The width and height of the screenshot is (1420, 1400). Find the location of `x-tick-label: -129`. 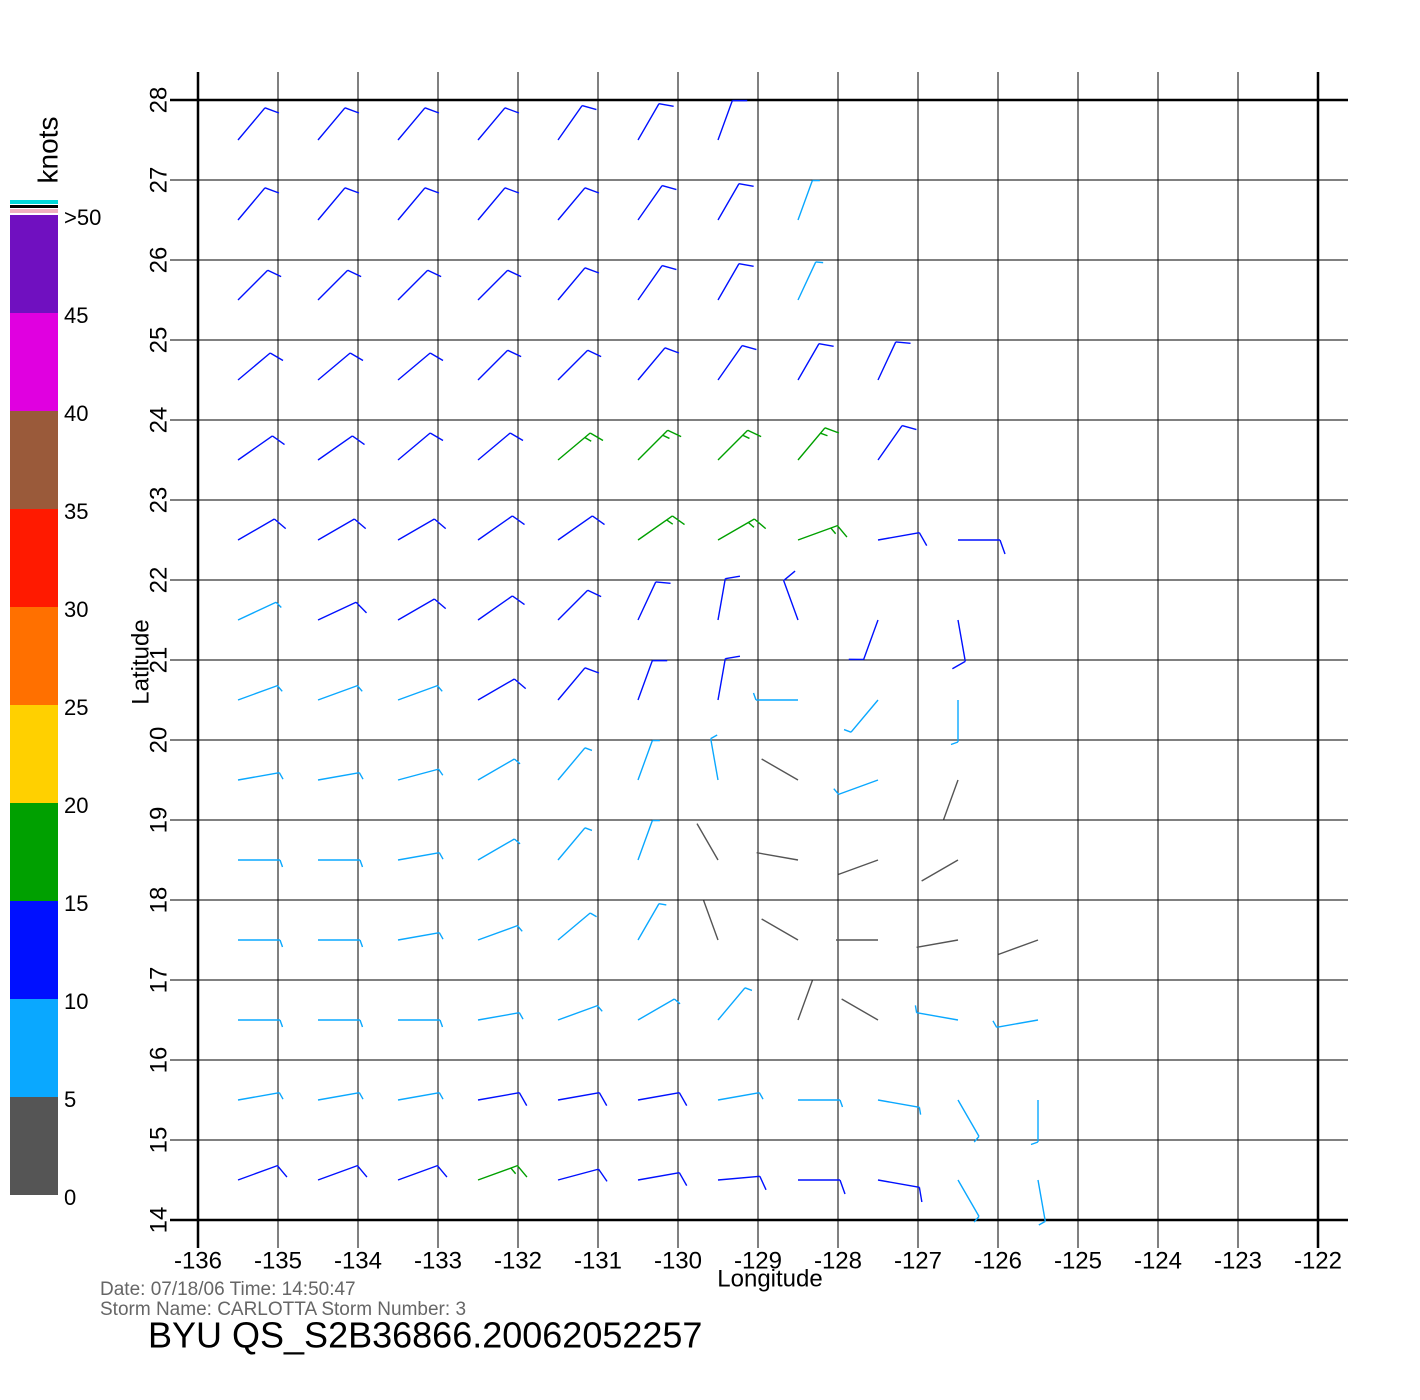

x-tick-label: -129 is located at coordinates (758, 1260).